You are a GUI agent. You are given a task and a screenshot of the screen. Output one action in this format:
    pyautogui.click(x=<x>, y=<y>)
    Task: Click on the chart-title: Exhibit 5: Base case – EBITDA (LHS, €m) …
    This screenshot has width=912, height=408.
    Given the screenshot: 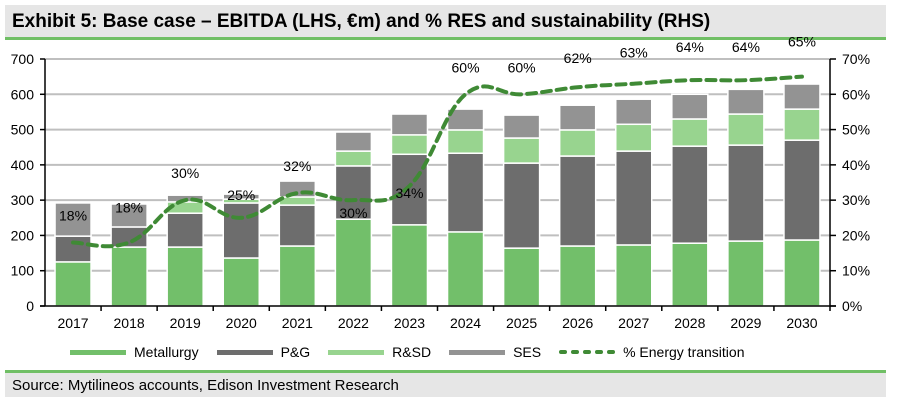 What is the action you would take?
    pyautogui.click(x=361, y=21)
    